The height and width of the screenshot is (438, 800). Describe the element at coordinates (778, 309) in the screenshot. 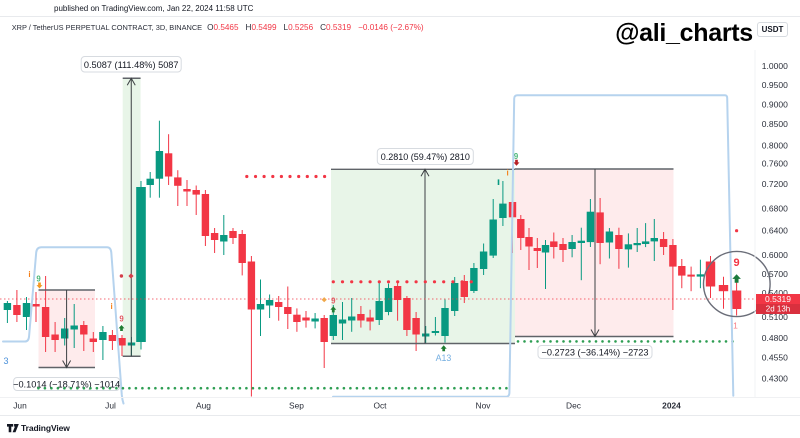

I see `svg-text: 2d 13h` at that location.